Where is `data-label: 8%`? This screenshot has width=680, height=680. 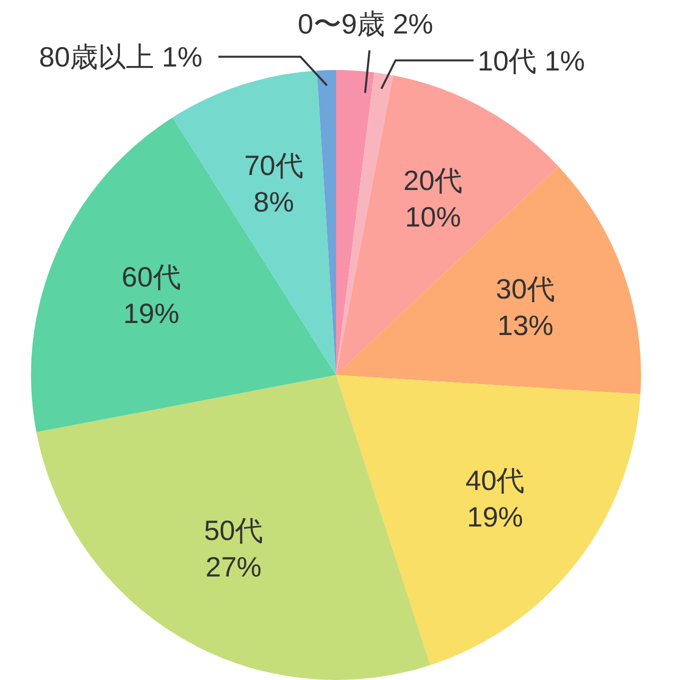
data-label: 8% is located at coordinates (274, 202).